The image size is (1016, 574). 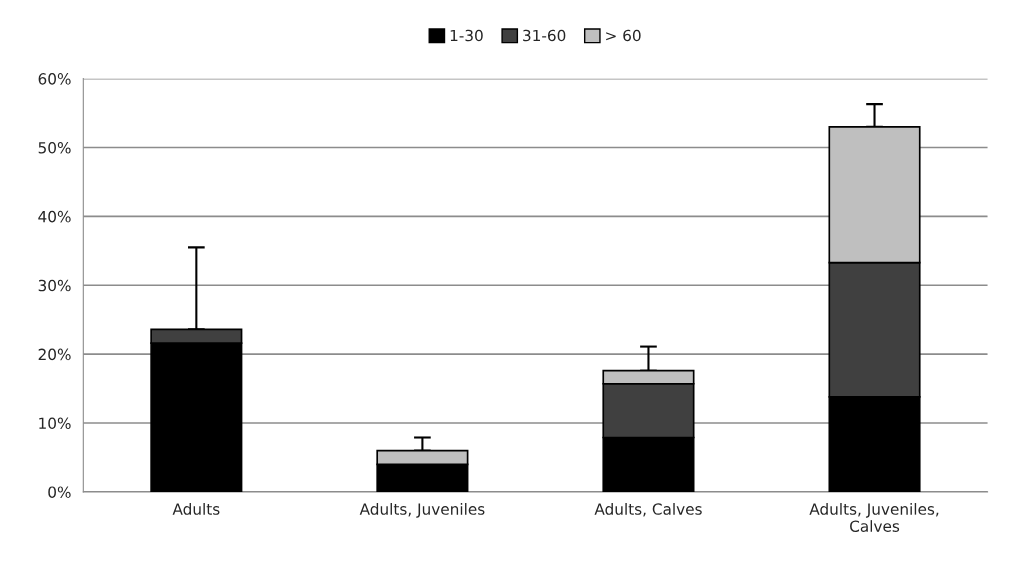 I want to click on legend-label: 31-60, so click(x=544, y=35).